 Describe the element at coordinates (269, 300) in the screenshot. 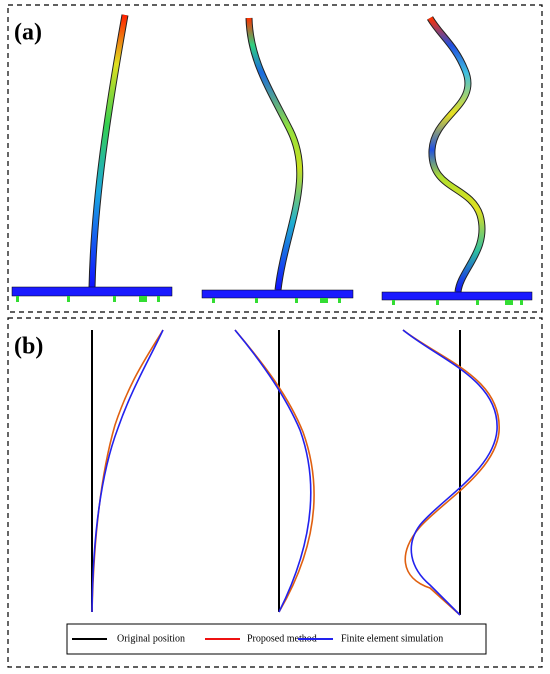

I see `supports` at that location.